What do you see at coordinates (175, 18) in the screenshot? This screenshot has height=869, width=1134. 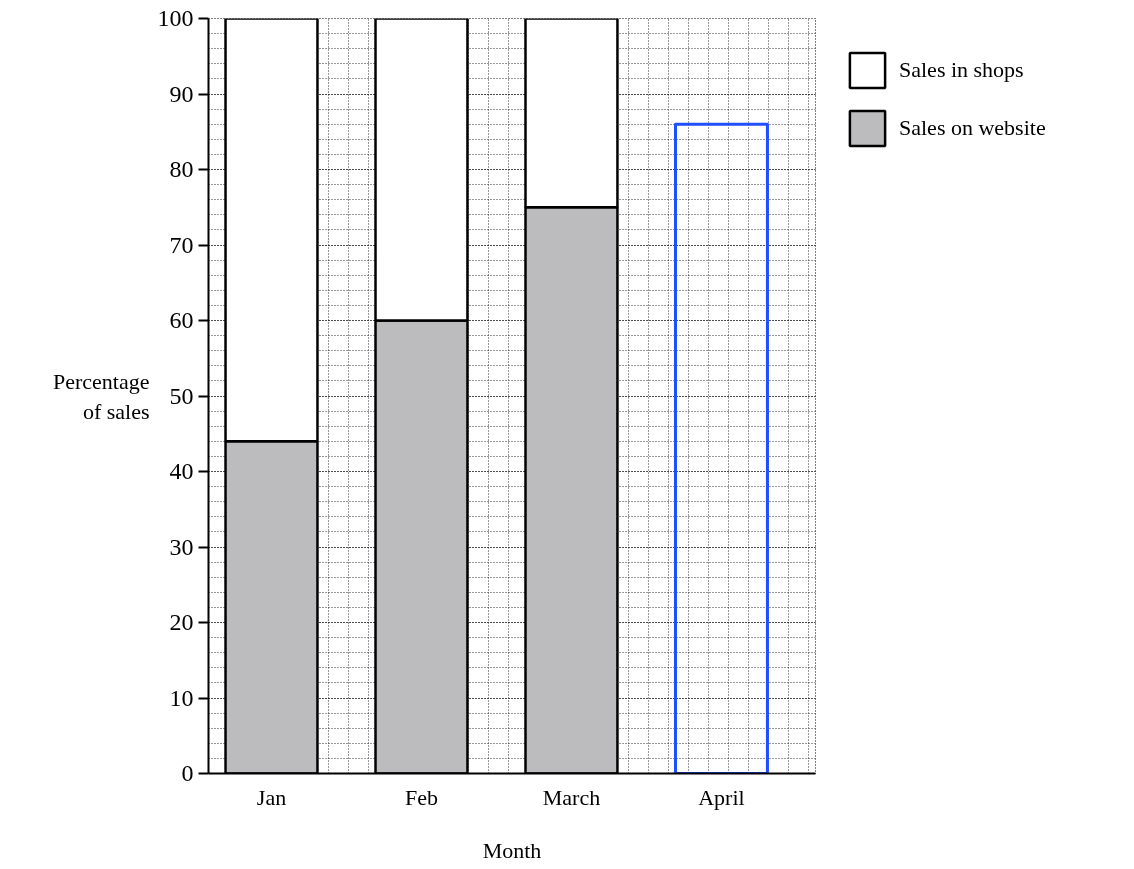 I see `y-tick-label: 100` at bounding box center [175, 18].